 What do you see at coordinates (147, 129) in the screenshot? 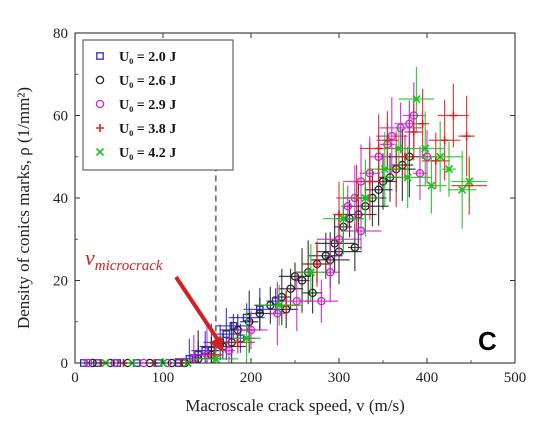
I see `legend-label: U₀ = 3.8 J` at bounding box center [147, 129].